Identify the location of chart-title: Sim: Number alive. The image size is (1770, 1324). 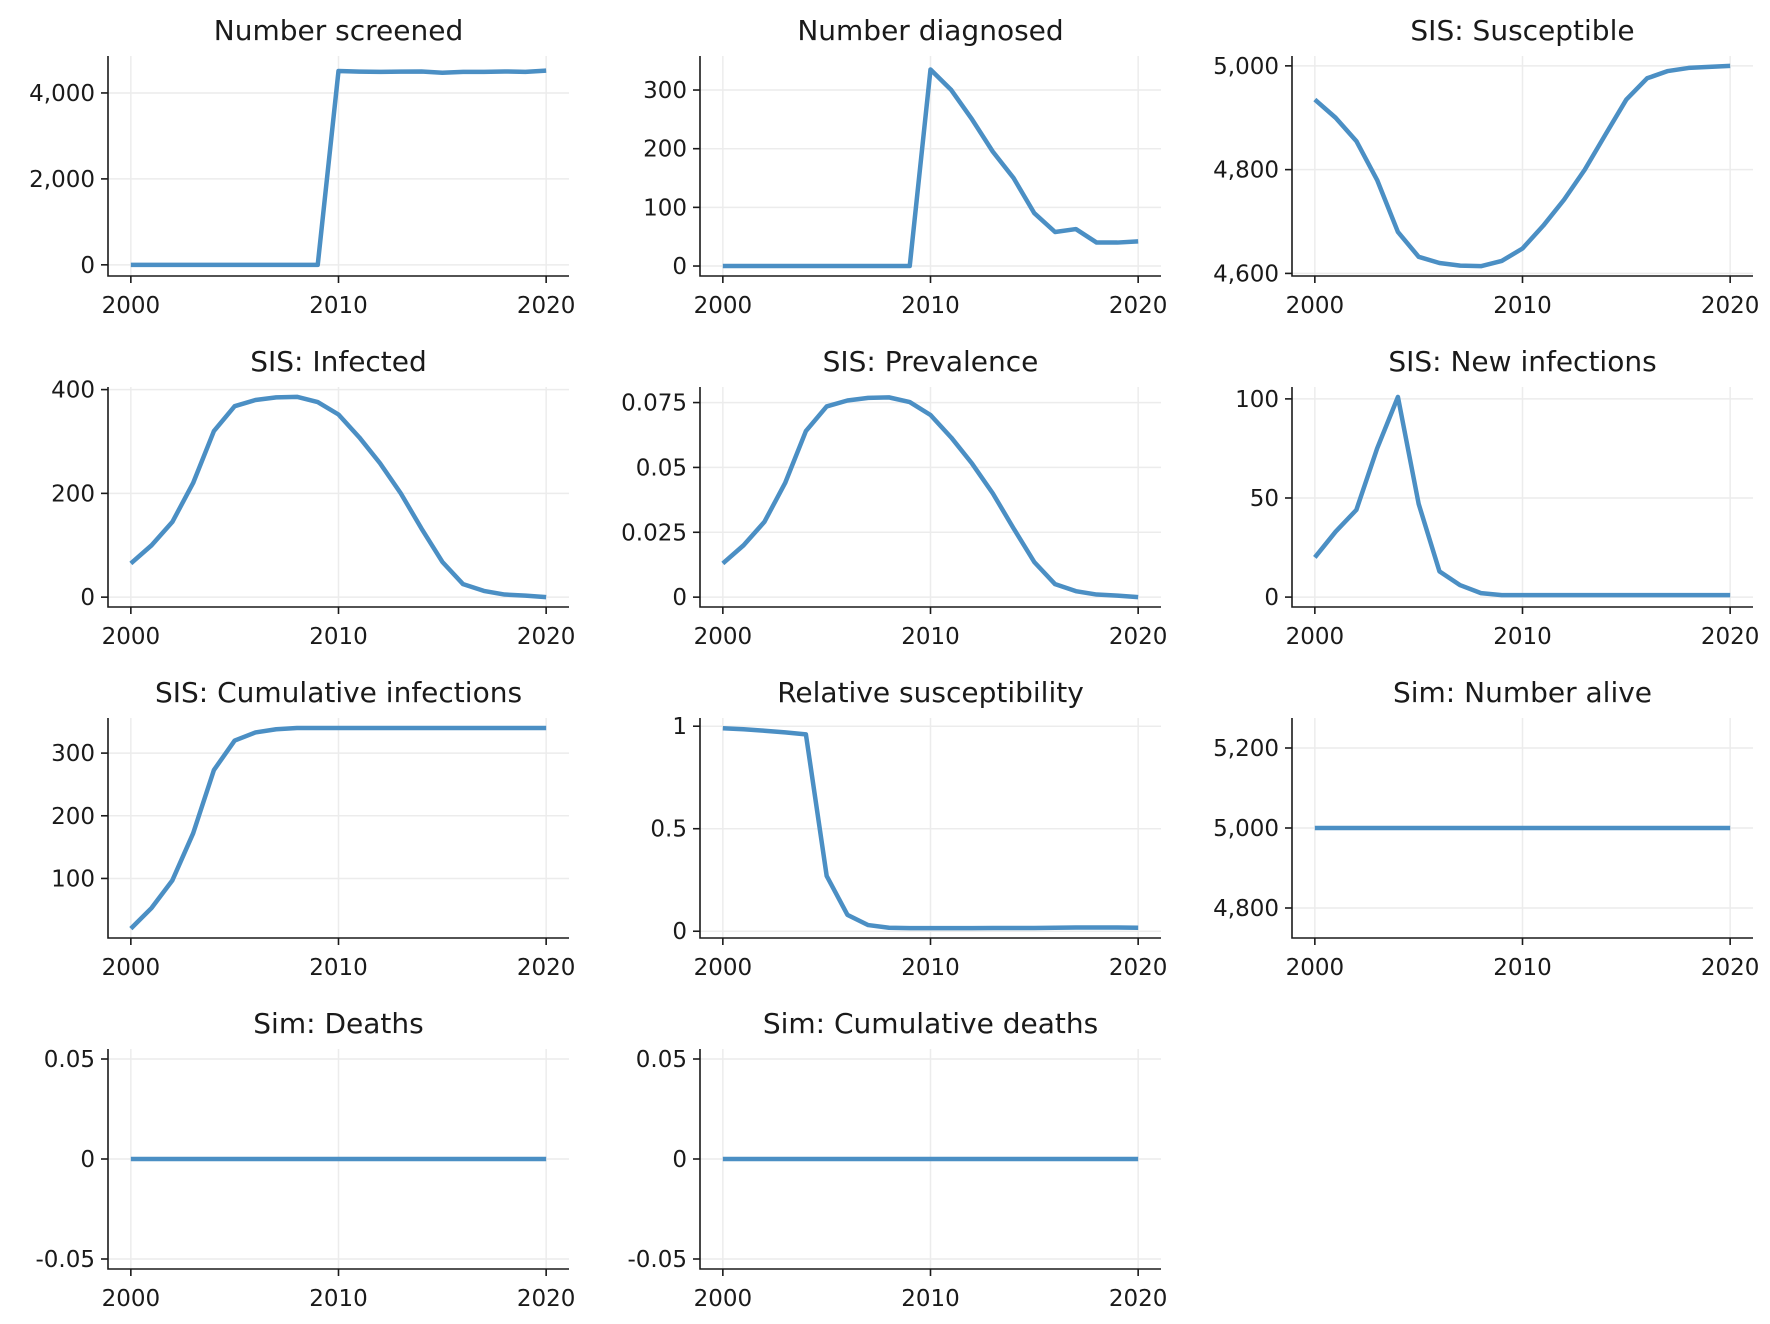
(1522, 692).